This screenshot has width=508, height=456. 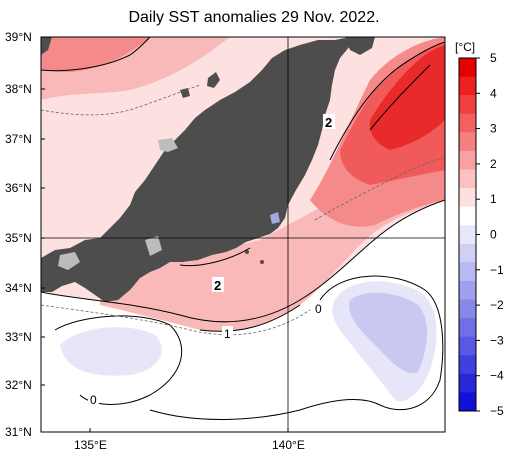 I want to click on colorbar-tick-label: 5, so click(x=493, y=58).